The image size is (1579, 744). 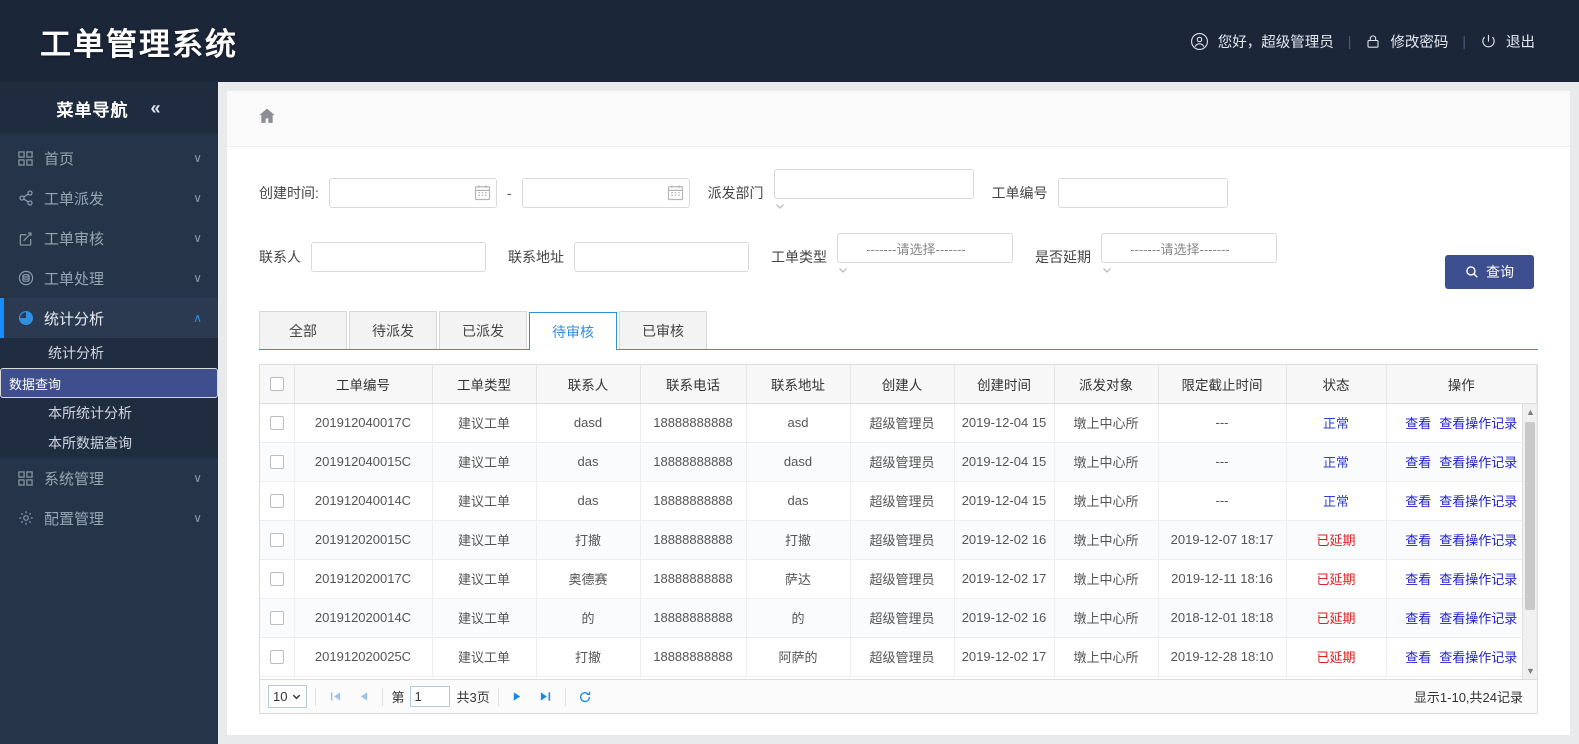 What do you see at coordinates (661, 257) in the screenshot?
I see `address-input` at bounding box center [661, 257].